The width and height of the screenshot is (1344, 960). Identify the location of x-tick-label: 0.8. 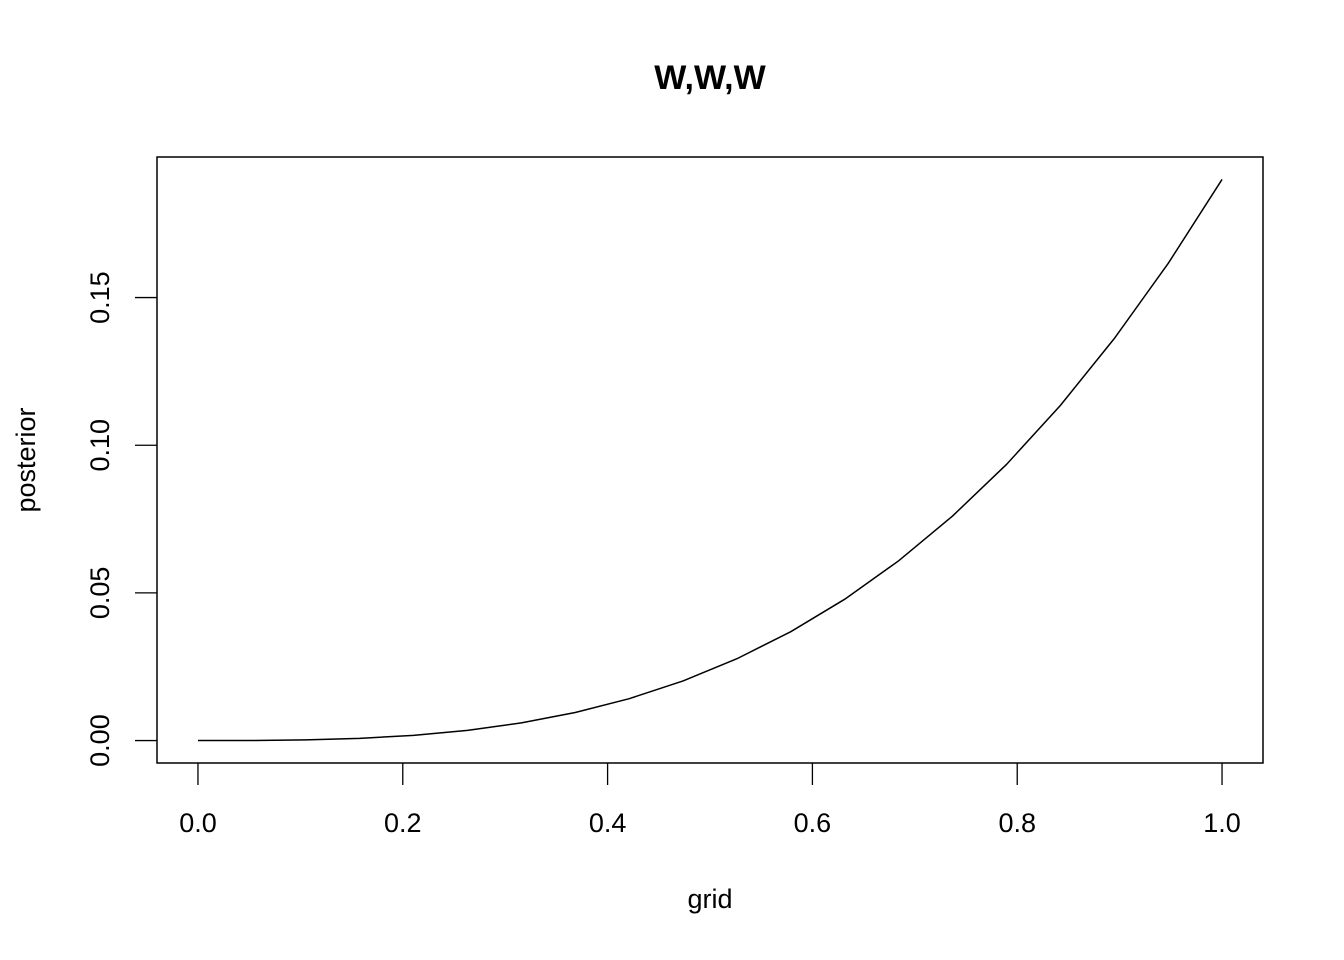
(1017, 823).